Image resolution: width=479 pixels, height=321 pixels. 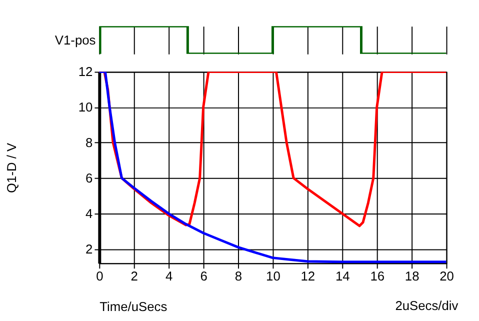 What do you see at coordinates (273, 276) in the screenshot?
I see `x-tick-label: 10` at bounding box center [273, 276].